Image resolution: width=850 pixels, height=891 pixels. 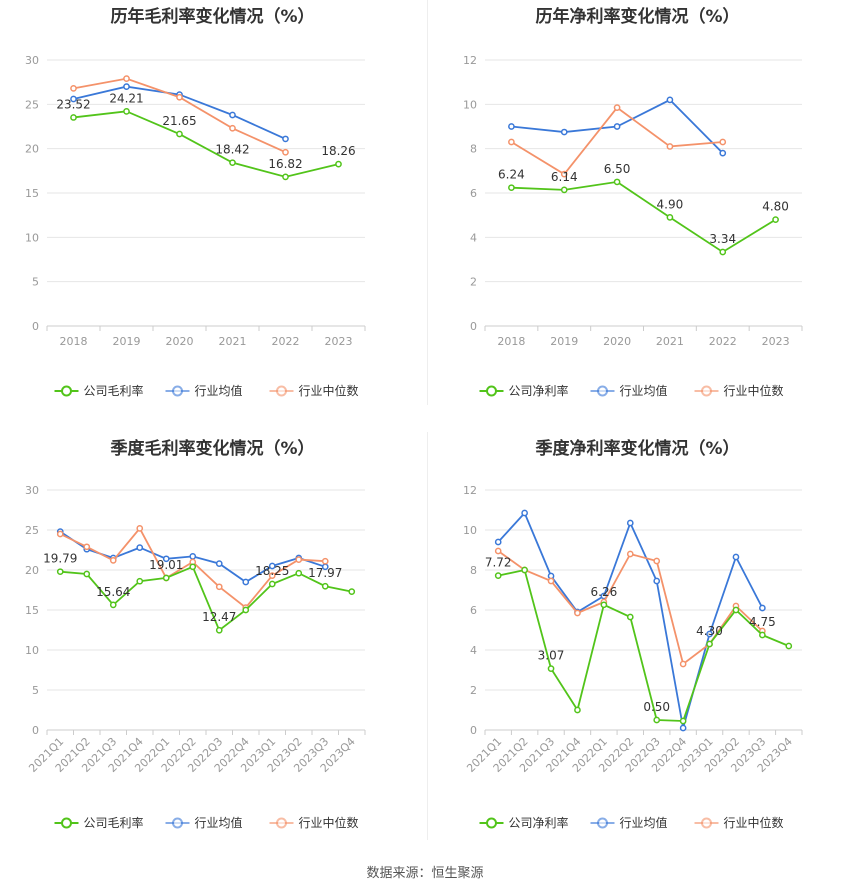 I want to click on data-label: 4.90, so click(x=670, y=204).